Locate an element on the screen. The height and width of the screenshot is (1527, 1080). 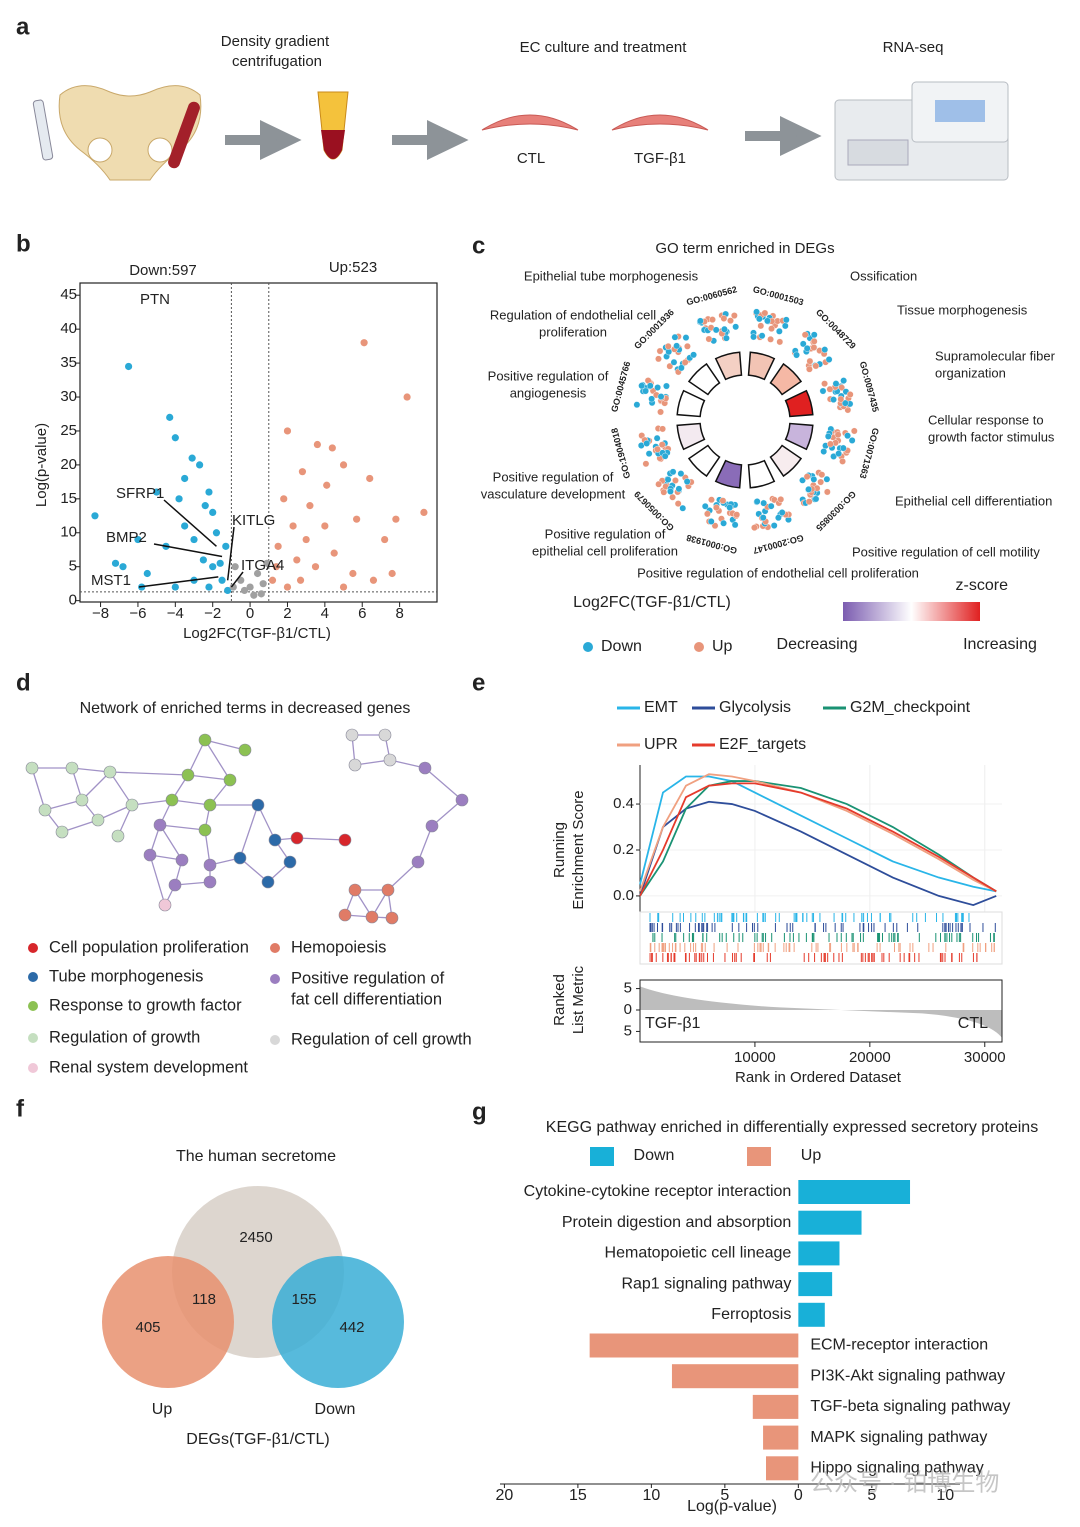
gene-label: MST1 is located at coordinates (111, 580).